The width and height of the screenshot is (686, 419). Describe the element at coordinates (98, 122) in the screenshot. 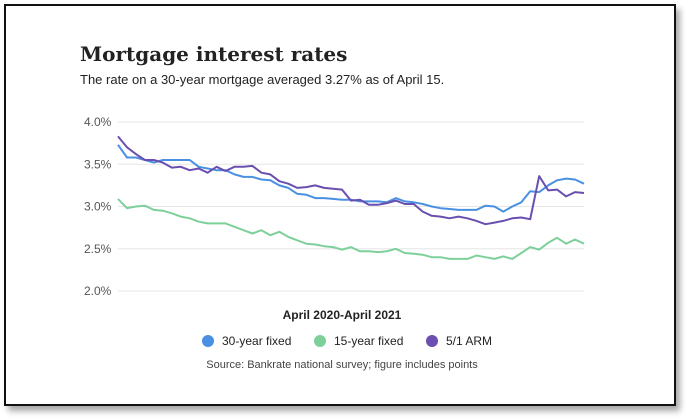

I see `y-tick-label: 4.0%` at that location.